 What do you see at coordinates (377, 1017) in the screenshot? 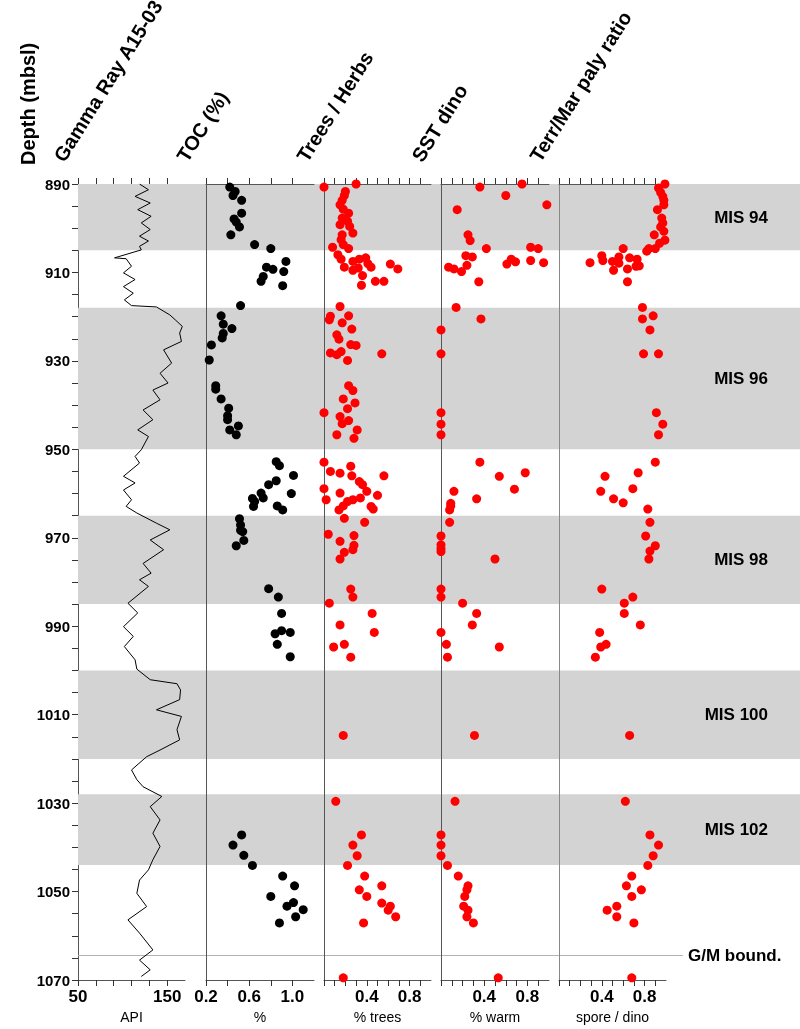
I see `x-axis-title: % trees` at bounding box center [377, 1017].